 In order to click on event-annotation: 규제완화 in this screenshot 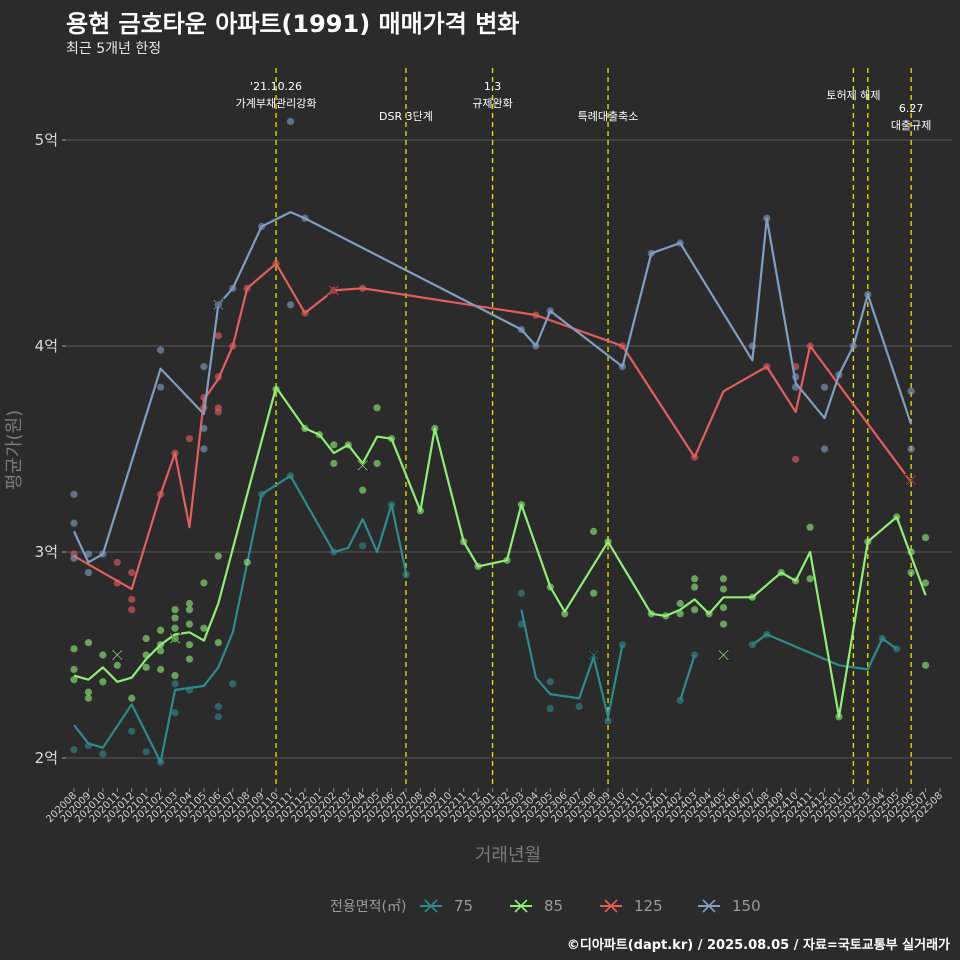, I will do `click(492, 103)`.